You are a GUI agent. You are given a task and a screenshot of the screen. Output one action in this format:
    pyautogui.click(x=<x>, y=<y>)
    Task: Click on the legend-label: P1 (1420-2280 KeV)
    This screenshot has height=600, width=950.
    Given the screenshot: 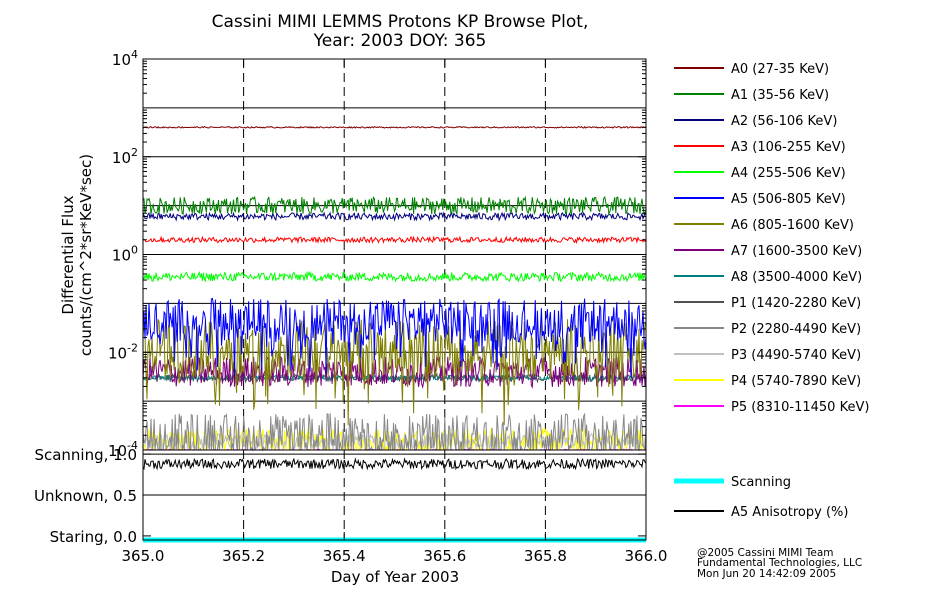 What is the action you would take?
    pyautogui.click(x=796, y=303)
    